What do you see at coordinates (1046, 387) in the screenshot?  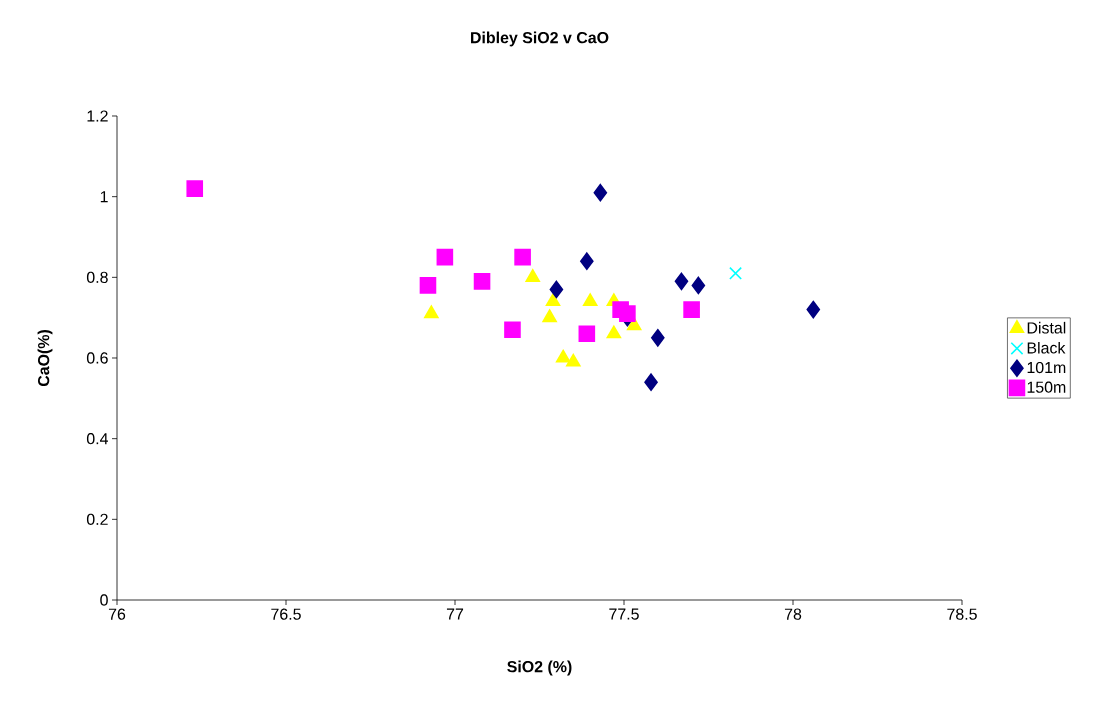 I see `legend-label: 150m` at bounding box center [1046, 387].